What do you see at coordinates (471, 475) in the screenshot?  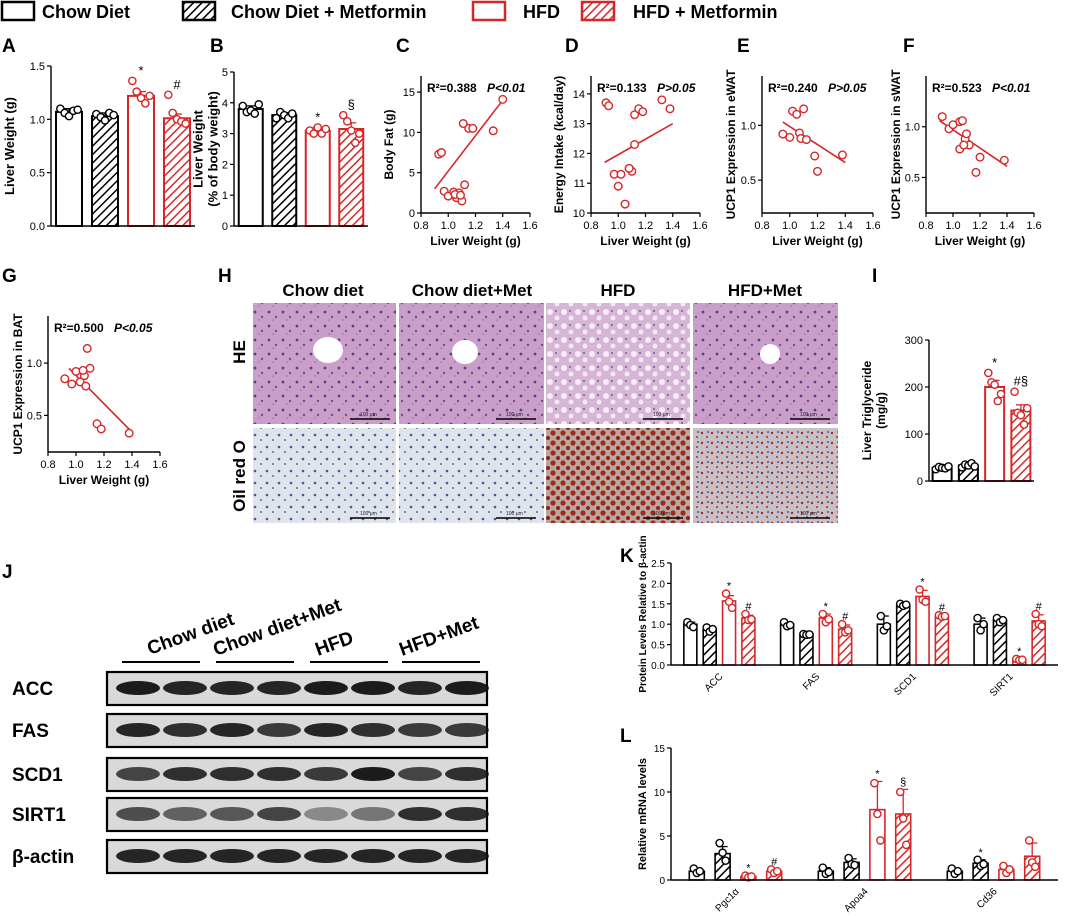 I see `histology-image-oro-chow-met` at bounding box center [471, 475].